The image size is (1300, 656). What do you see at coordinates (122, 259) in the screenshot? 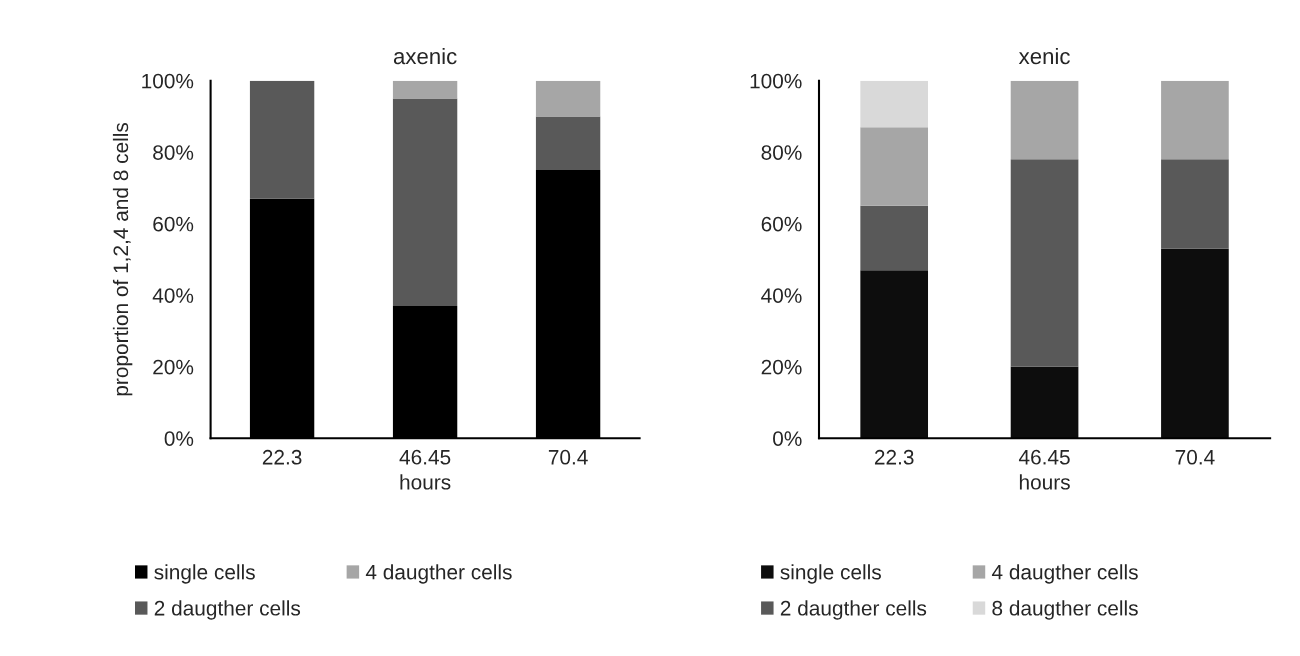
I see `y-axis-title: proportion of 1,2,4 and 8 cells` at bounding box center [122, 259].